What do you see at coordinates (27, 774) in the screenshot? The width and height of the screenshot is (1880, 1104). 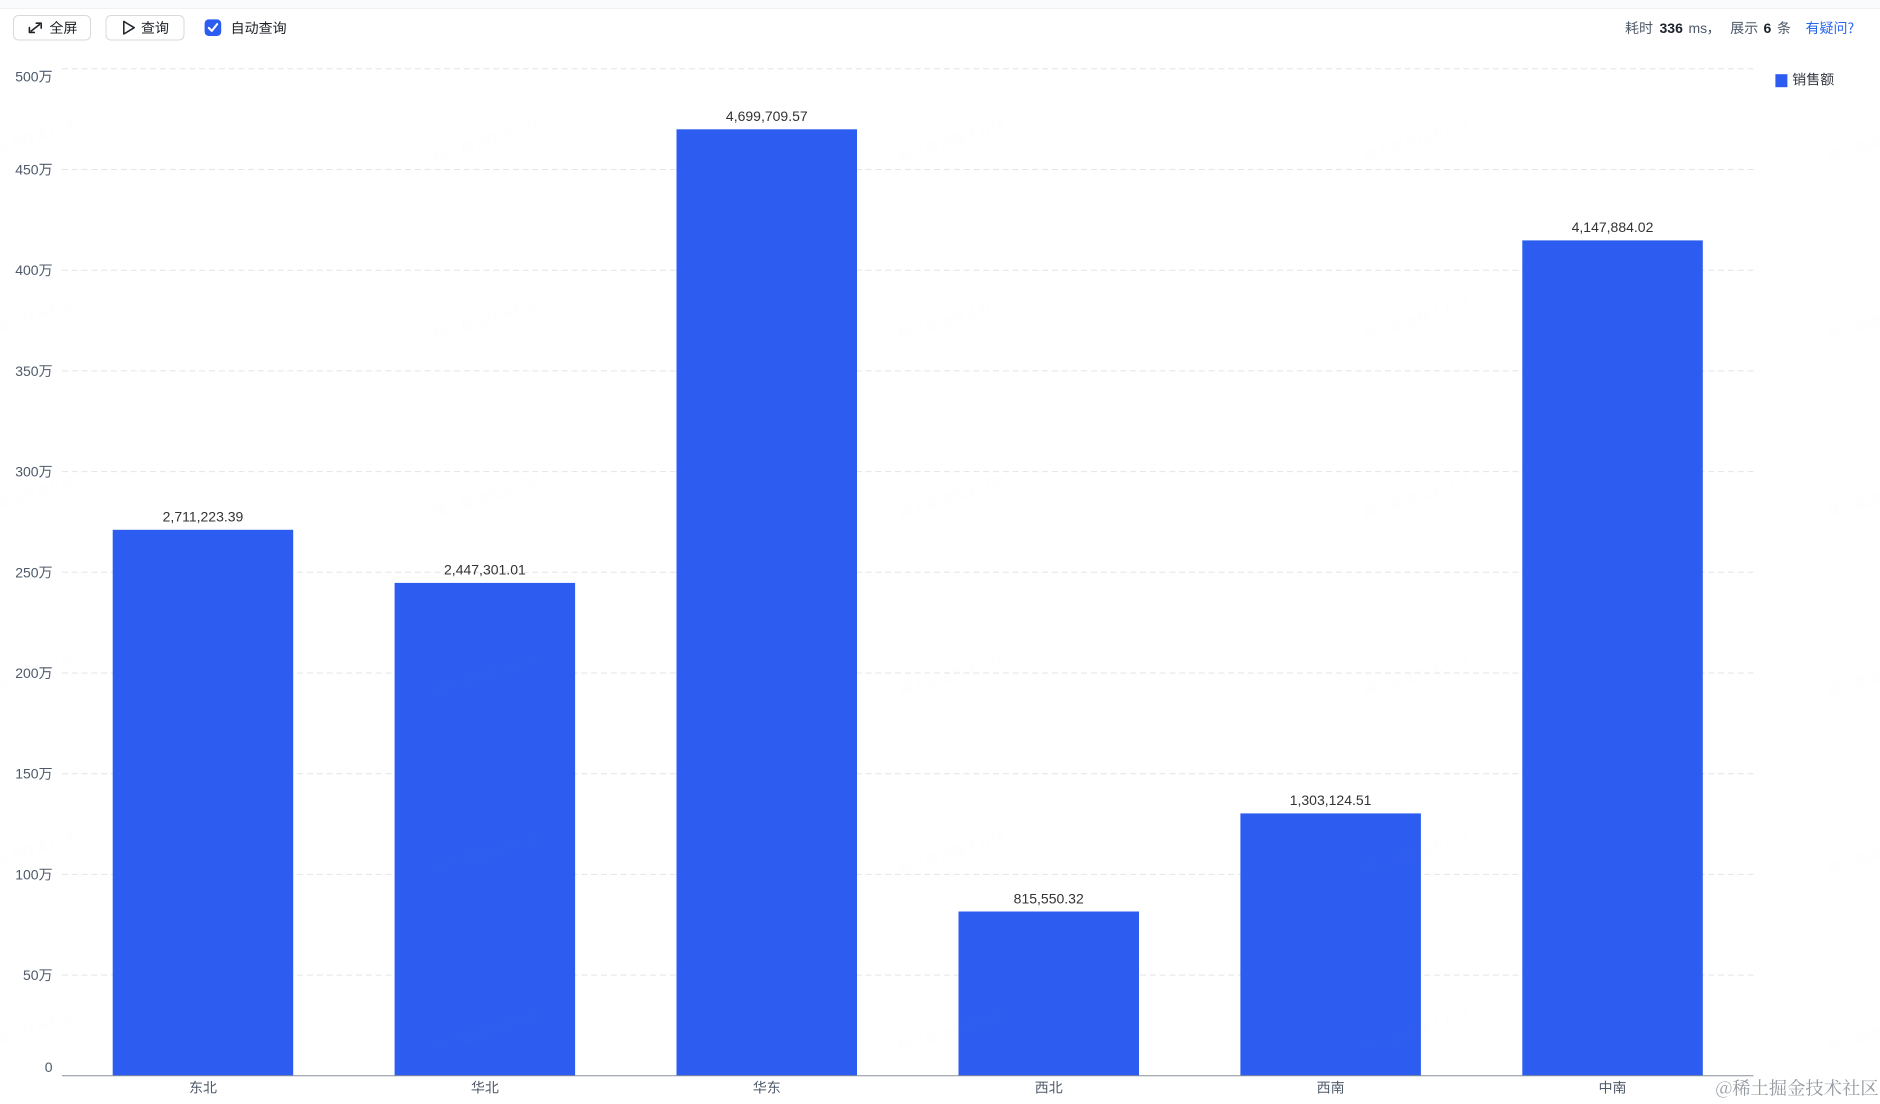 I see `svg-text: 150` at bounding box center [27, 774].